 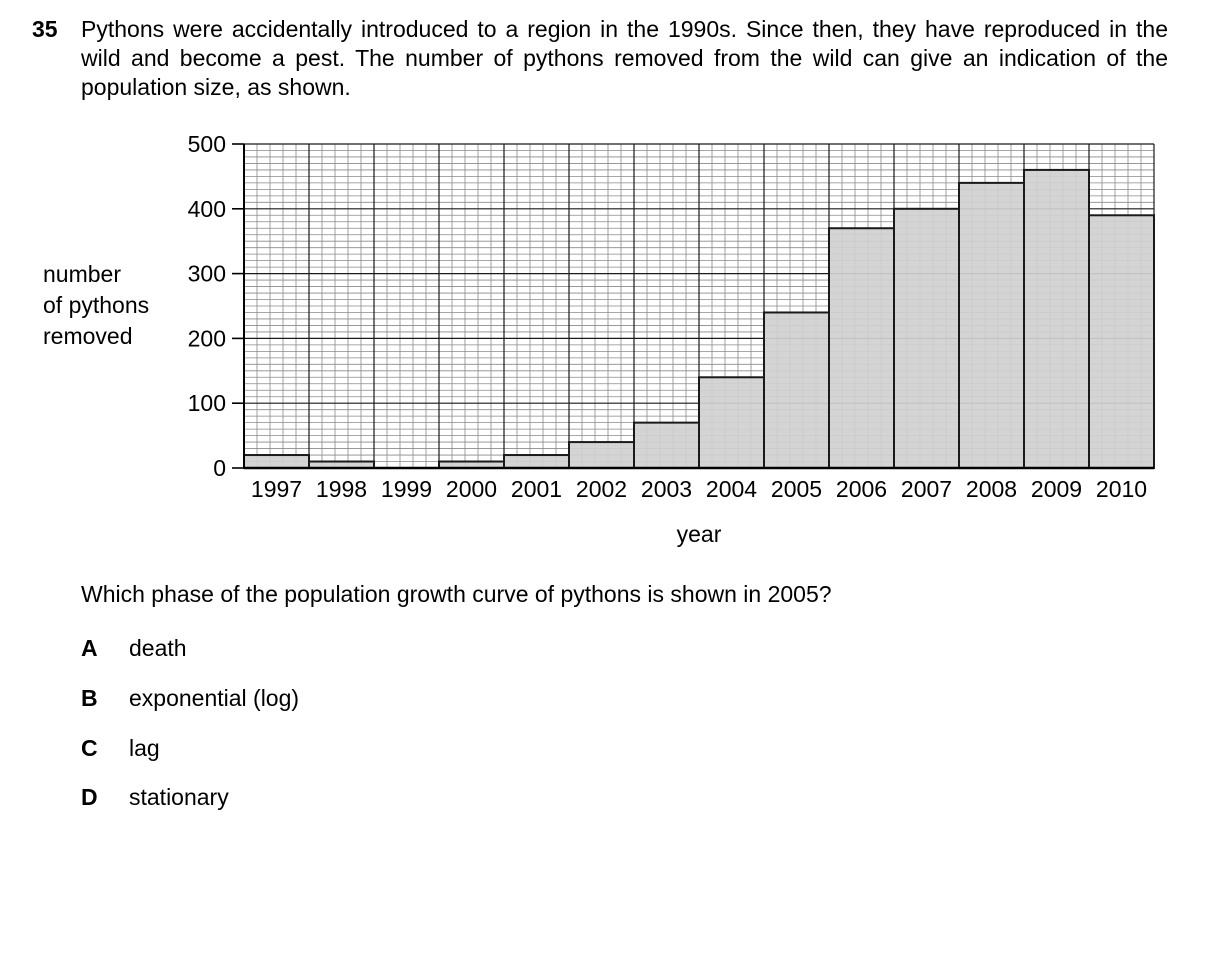 What do you see at coordinates (207, 274) in the screenshot?
I see `y-tick-label: 300` at bounding box center [207, 274].